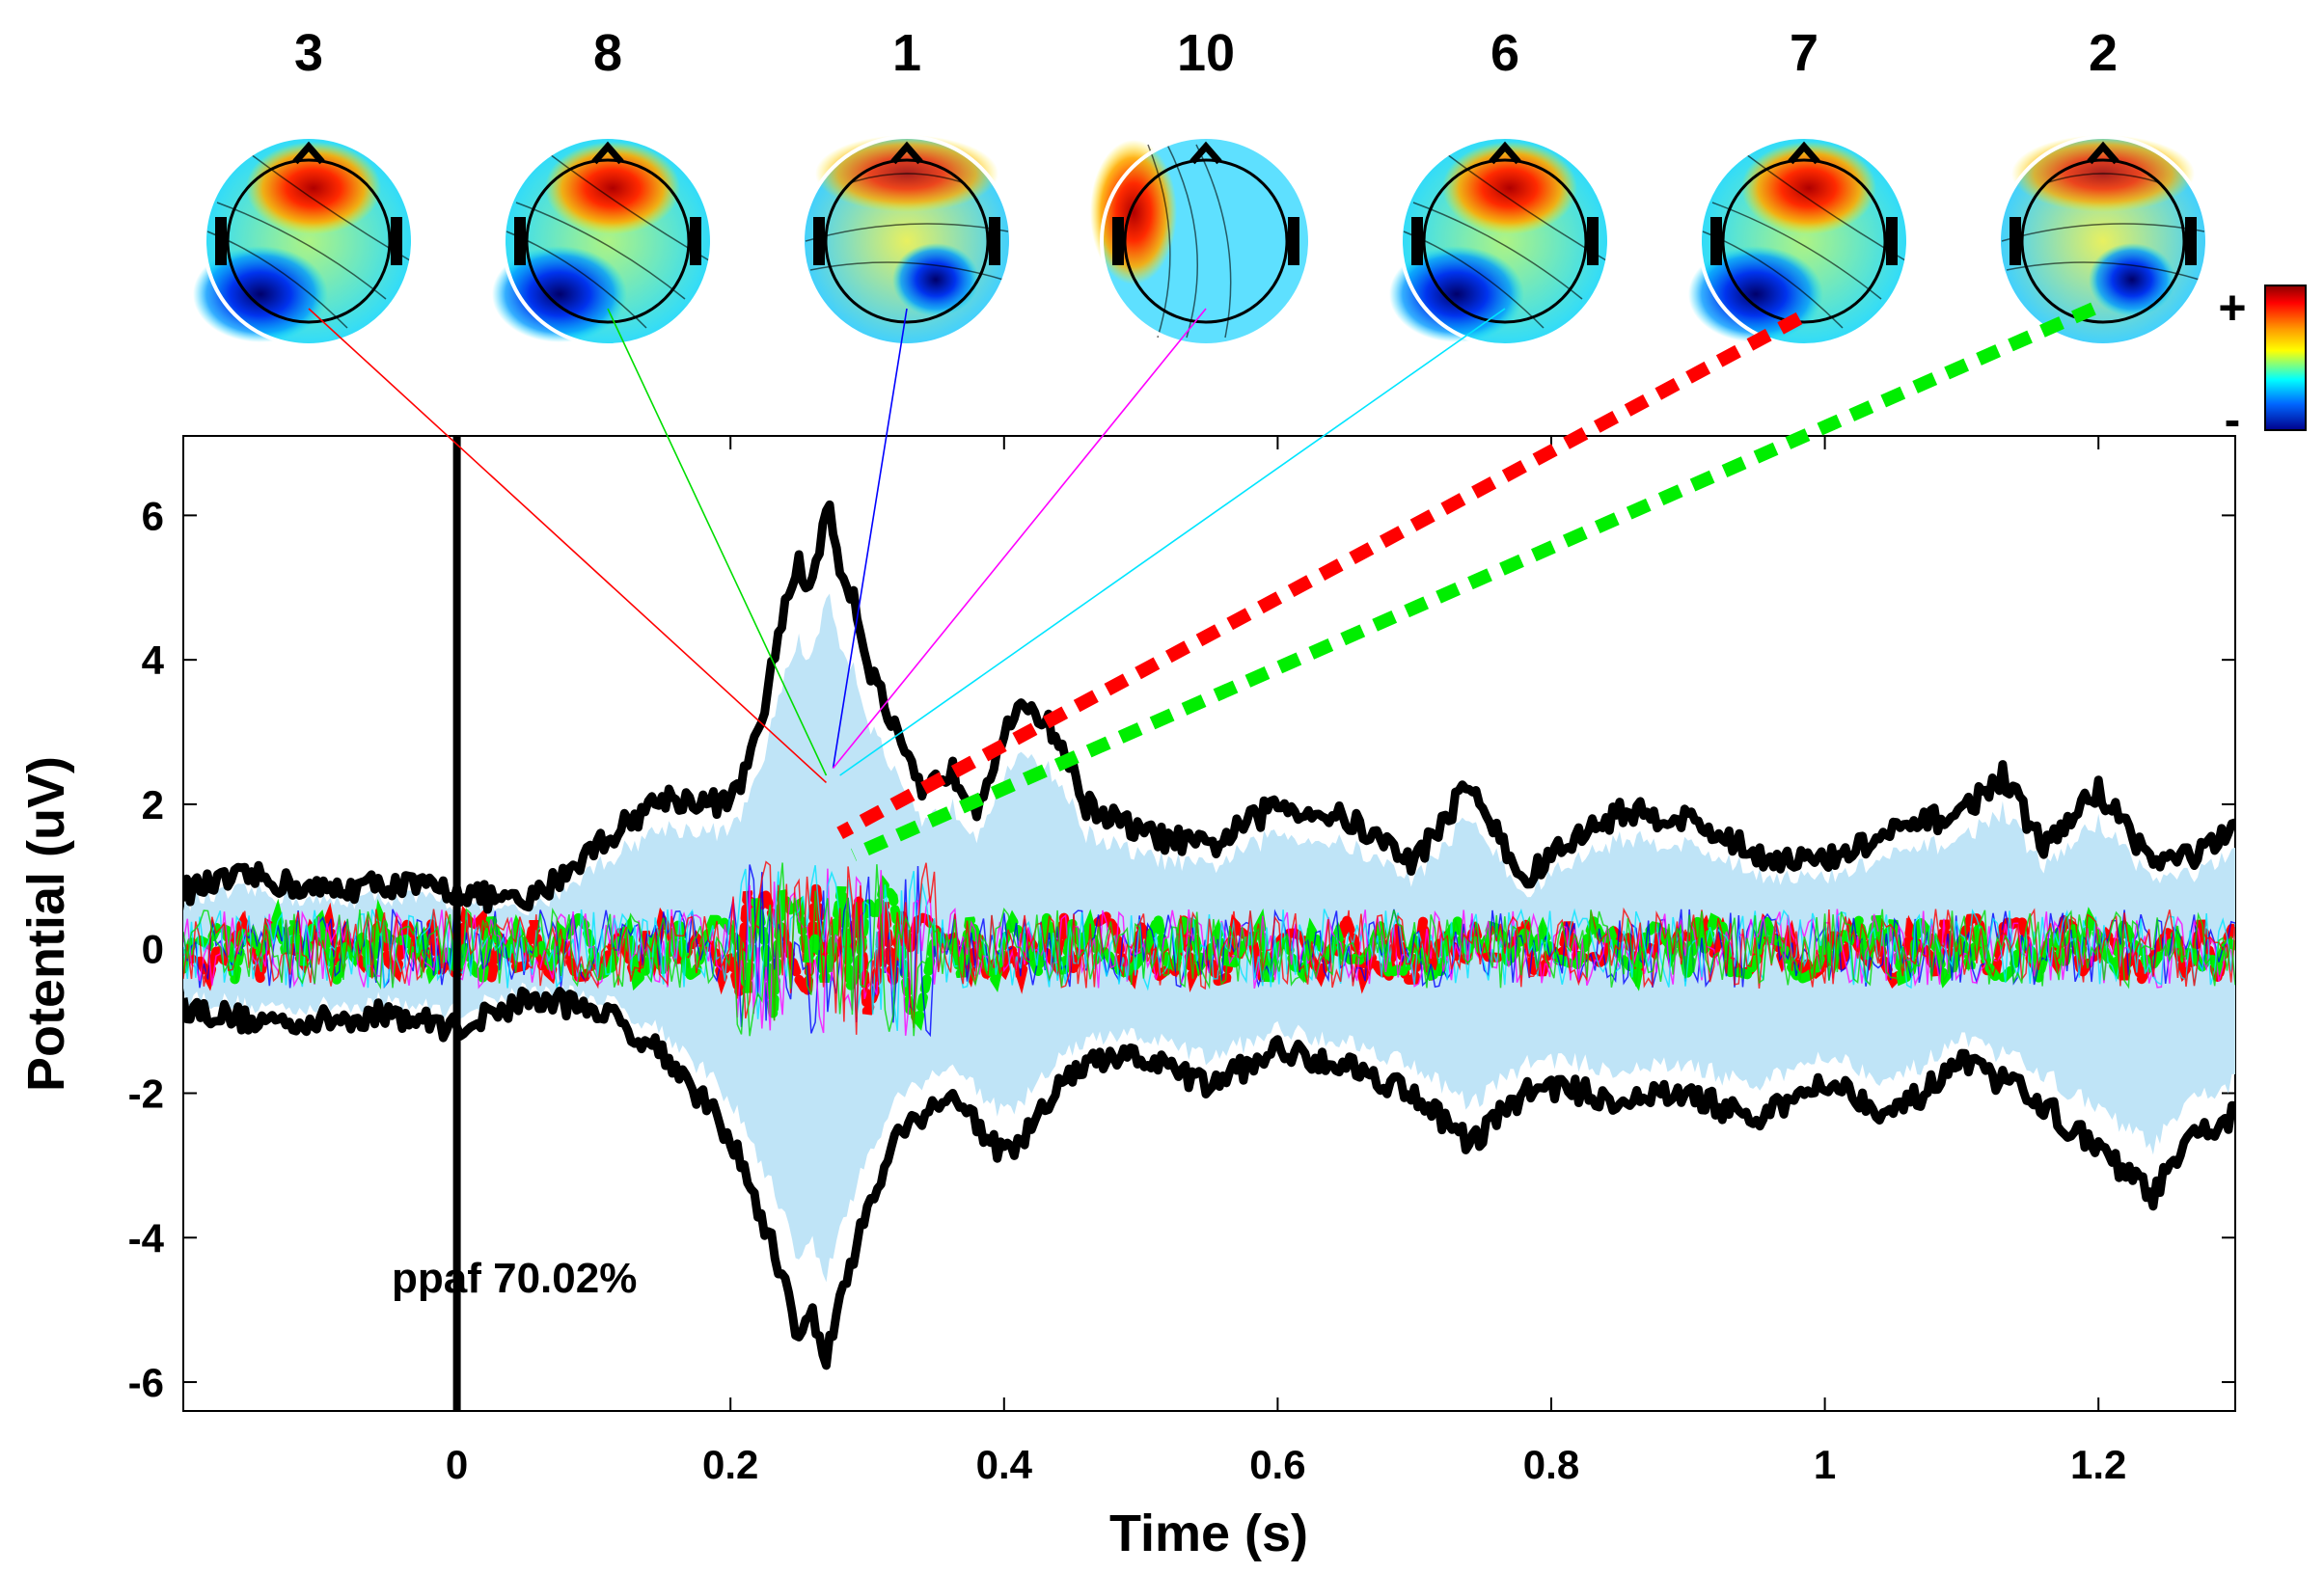  What do you see at coordinates (1825, 1464) in the screenshot?
I see `x-tick-label: 1` at bounding box center [1825, 1464].